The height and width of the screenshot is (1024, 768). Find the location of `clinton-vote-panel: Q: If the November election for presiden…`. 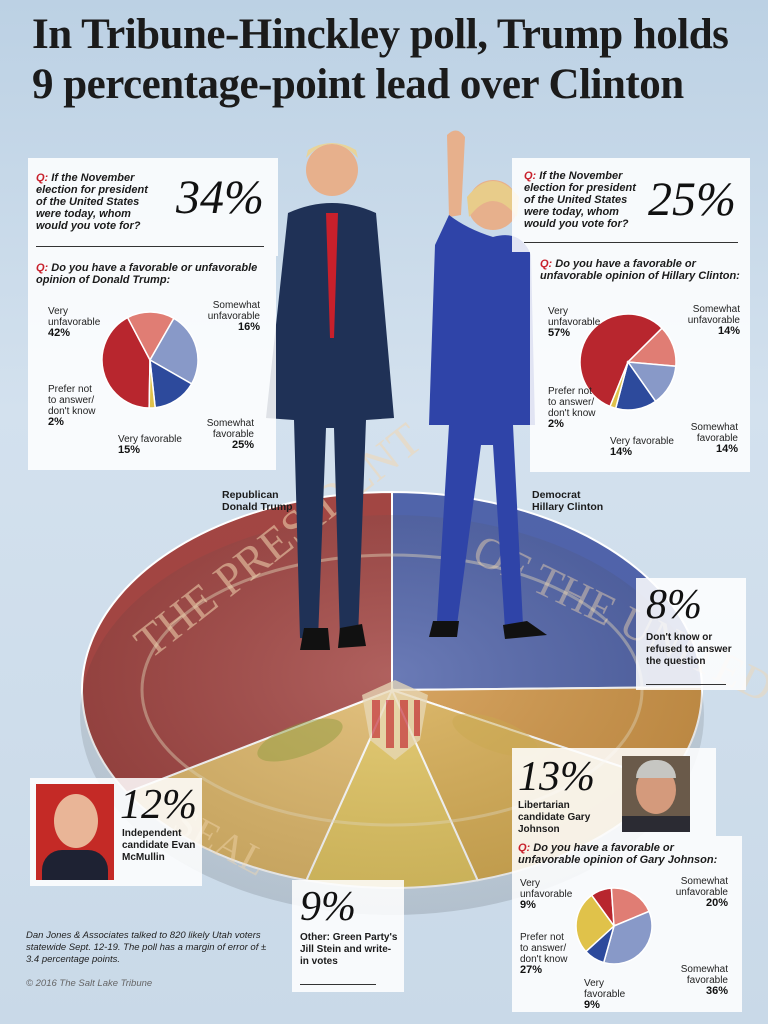

clinton-vote-panel: Q: If the November election for presiden… is located at coordinates (631, 205).